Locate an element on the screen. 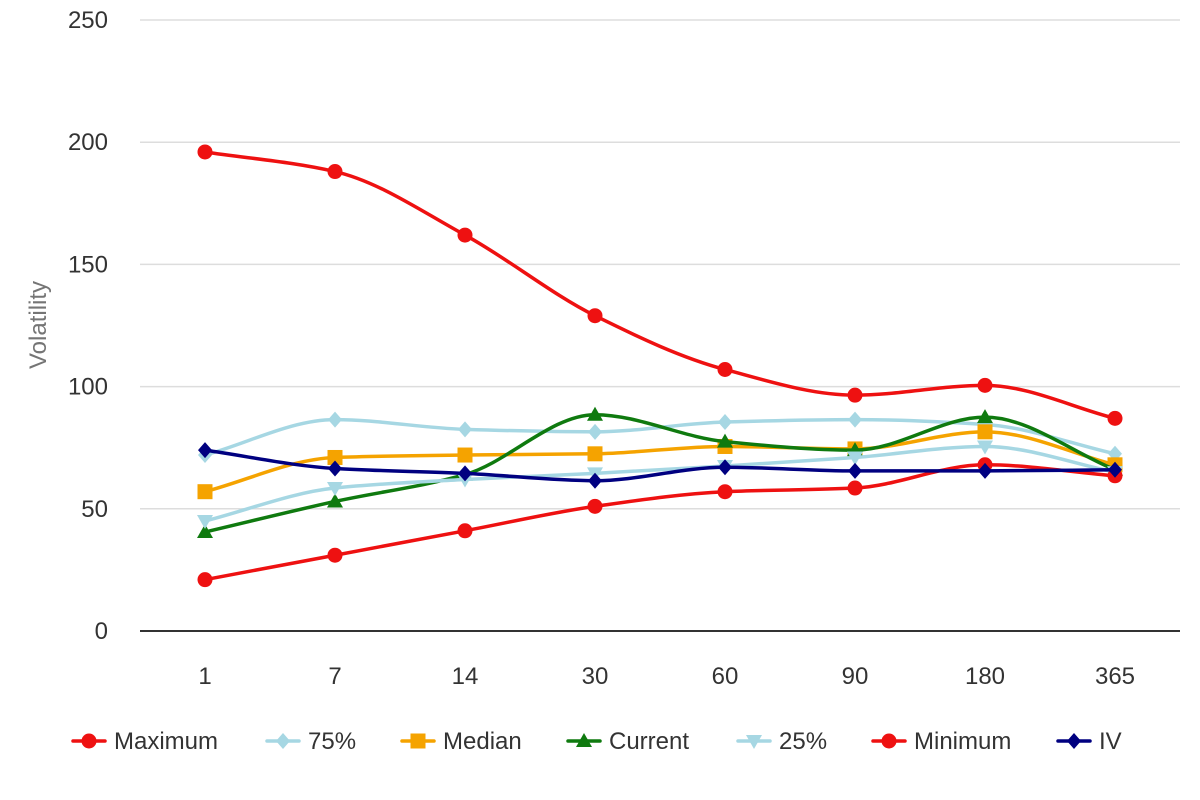 This screenshot has width=1200, height=800. legend-marker-75pct is located at coordinates (283, 741).